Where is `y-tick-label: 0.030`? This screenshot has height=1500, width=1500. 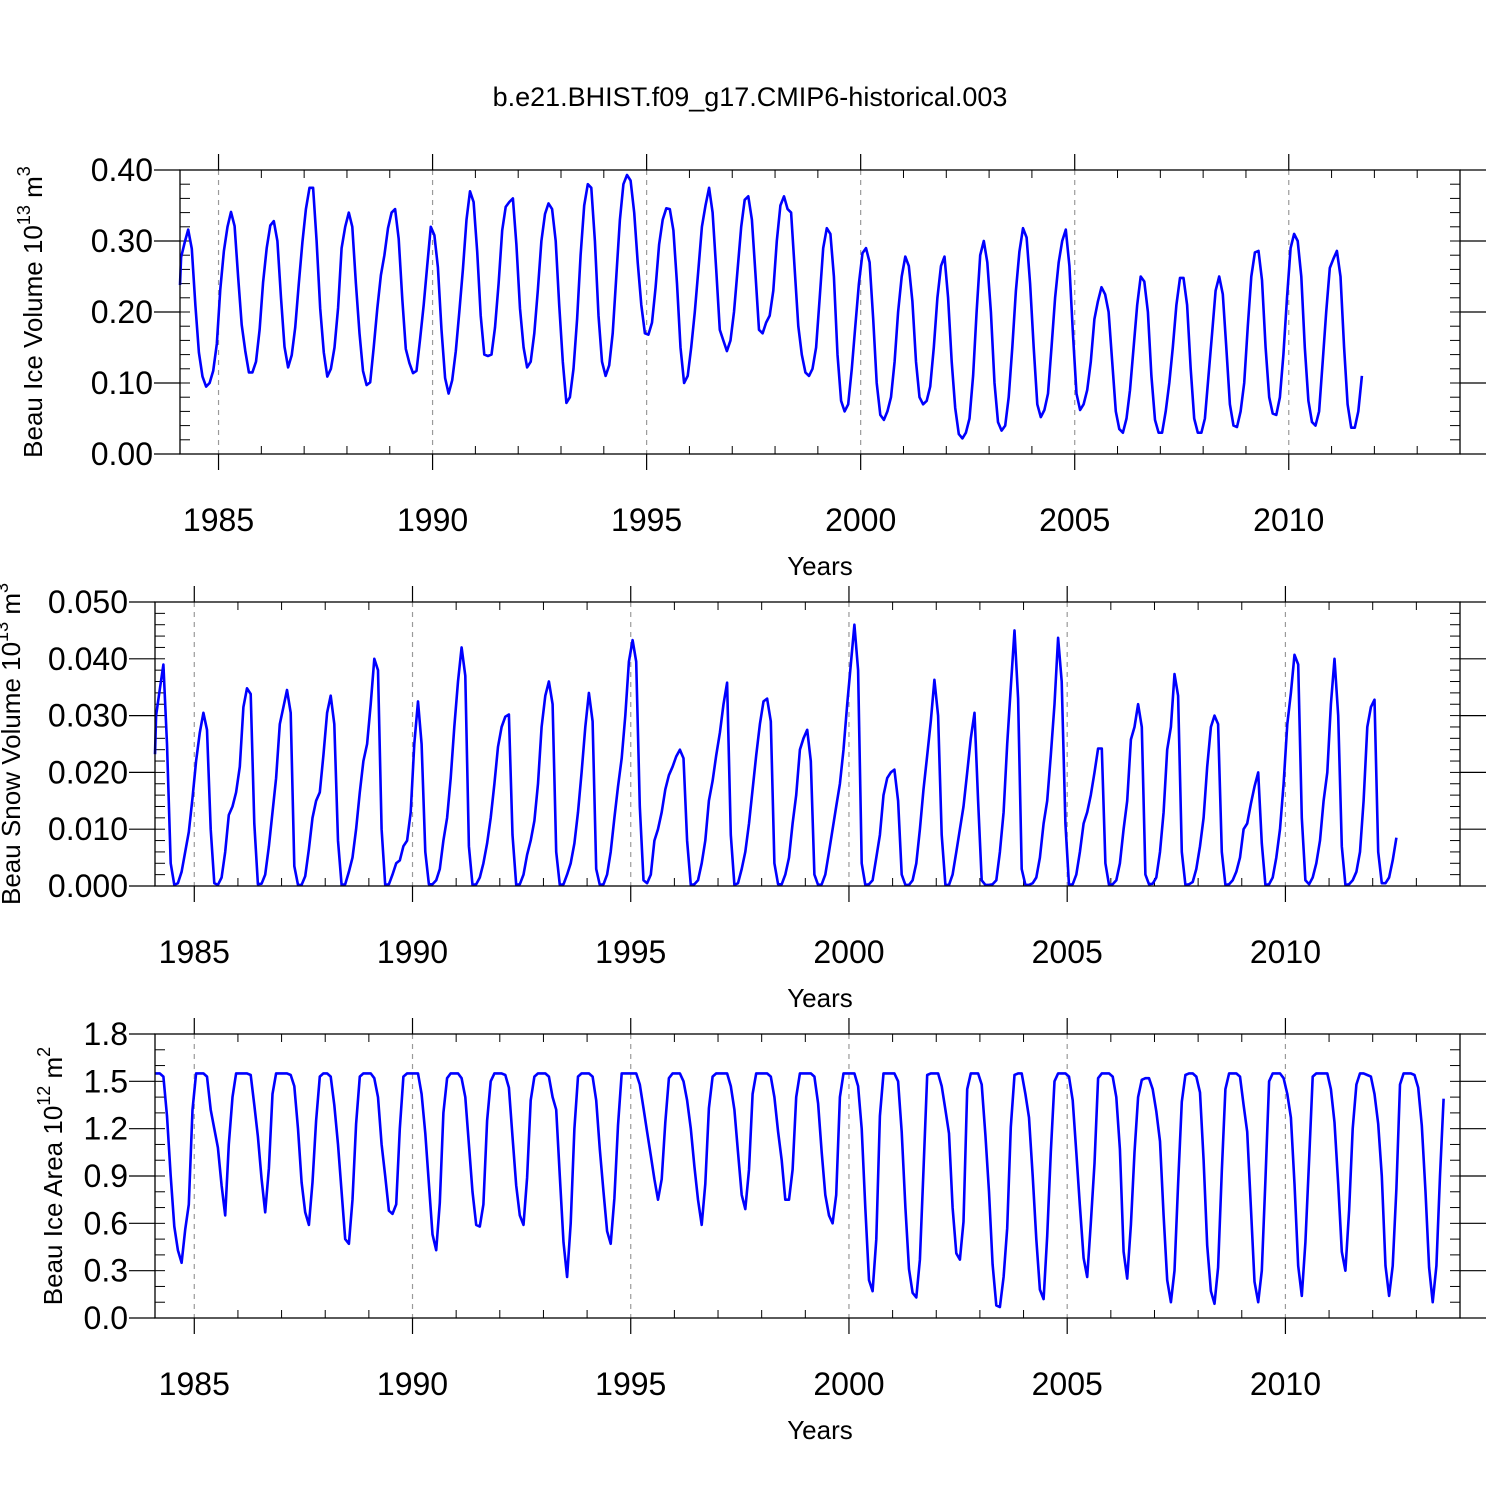 y-tick-label: 0.030 is located at coordinates (88, 716).